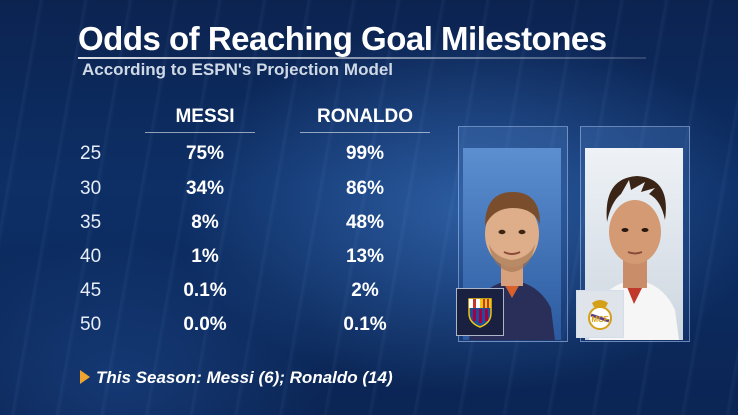  Describe the element at coordinates (205, 188) in the screenshot. I see `messi-odds-cell: 34%` at that location.